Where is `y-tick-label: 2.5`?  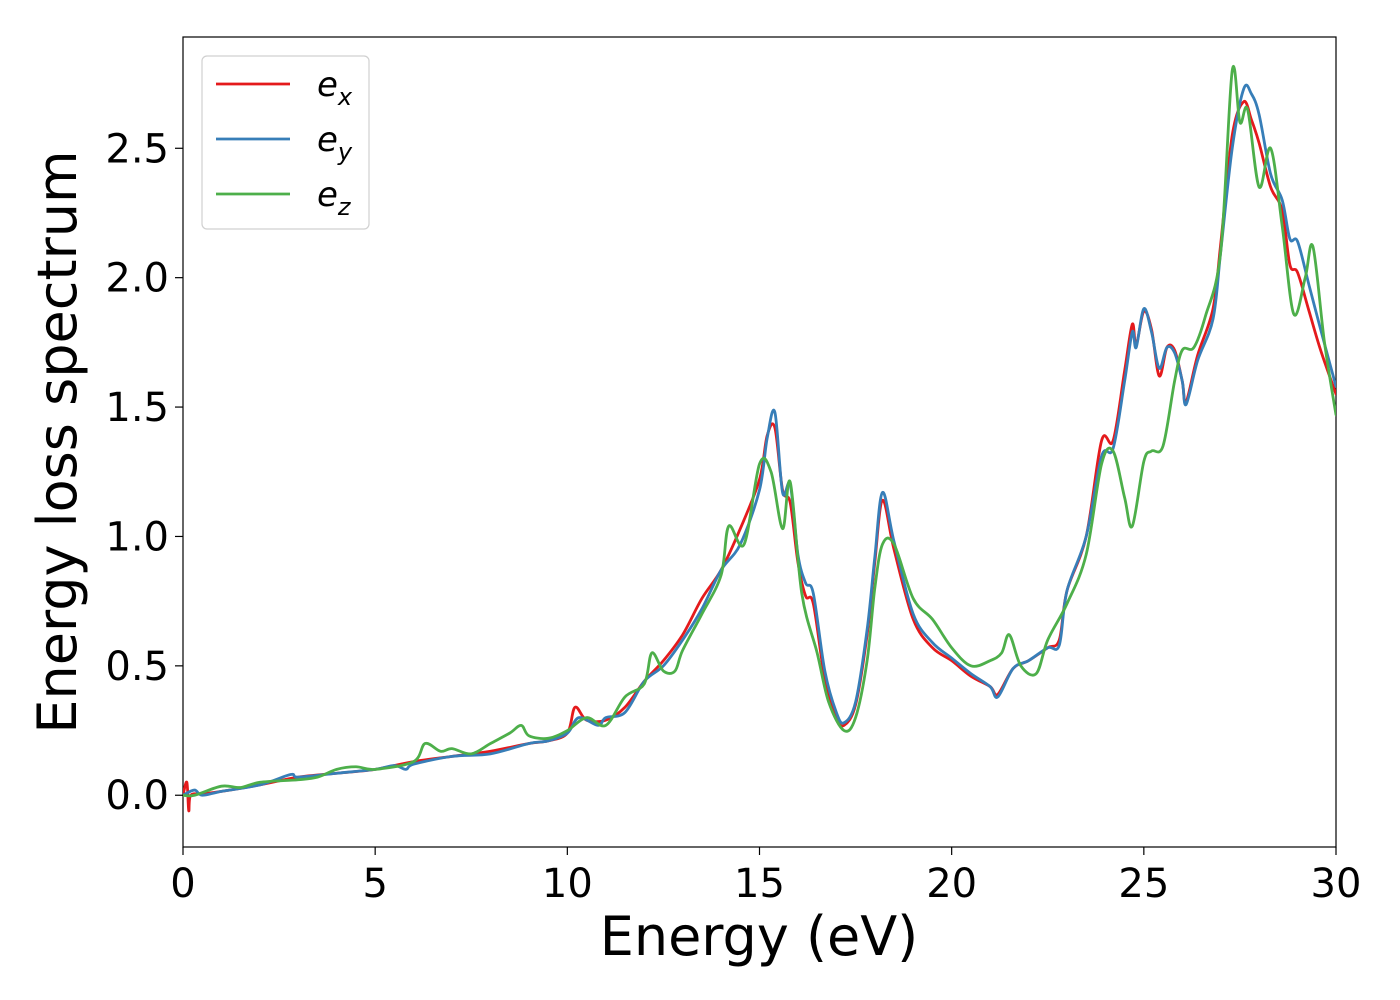
y-tick-label: 2.5 is located at coordinates (137, 149).